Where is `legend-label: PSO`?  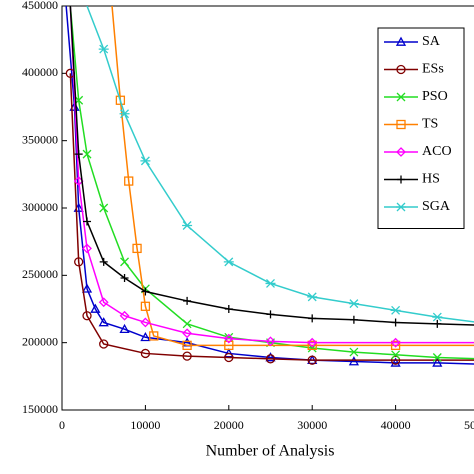 legend-label: PSO is located at coordinates (435, 96).